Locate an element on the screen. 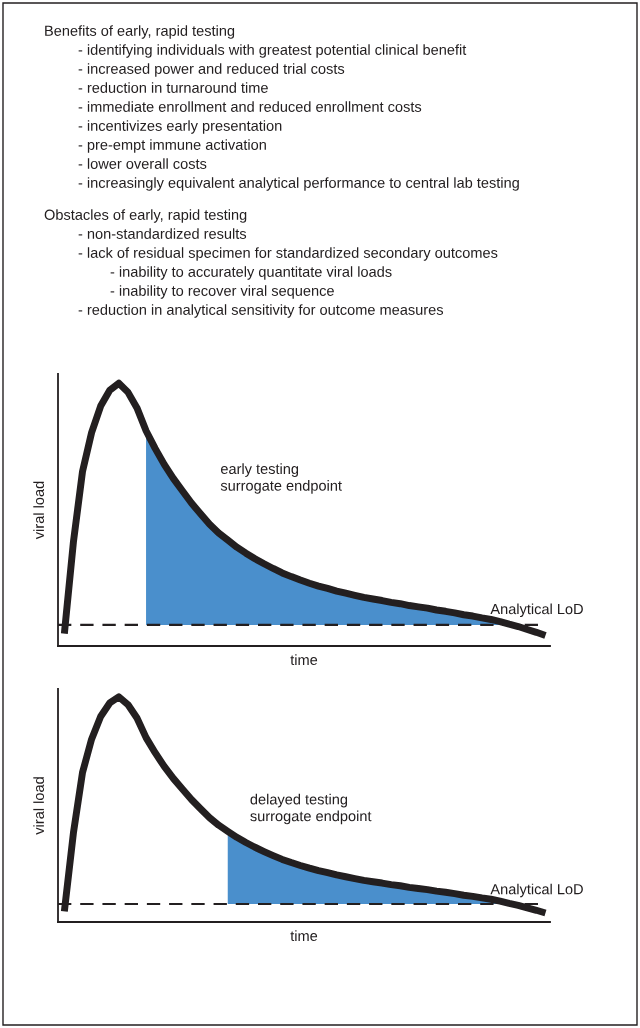 The width and height of the screenshot is (640, 1028). text: - pre-empt immune activation is located at coordinates (172, 146).